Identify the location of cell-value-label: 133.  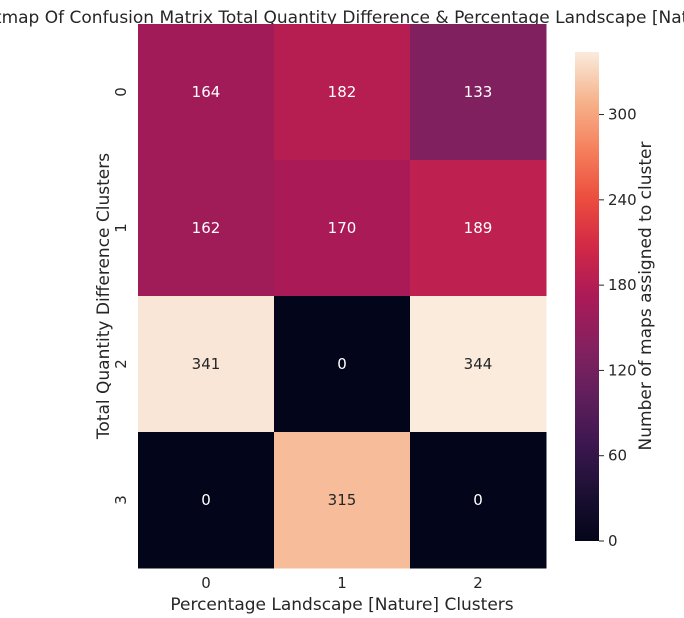
(478, 92).